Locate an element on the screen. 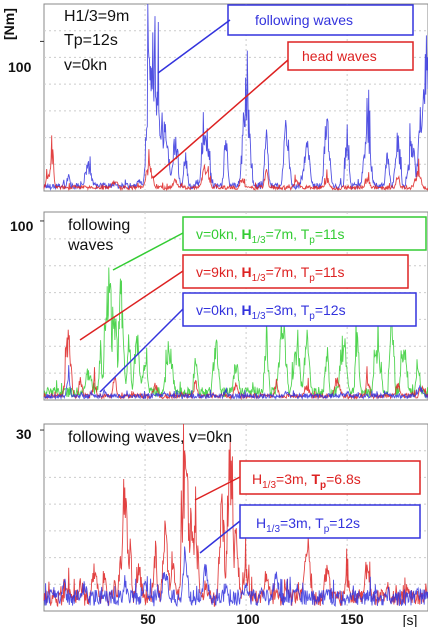 The width and height of the screenshot is (428, 627). legend-leader-green is located at coordinates (148, 251).